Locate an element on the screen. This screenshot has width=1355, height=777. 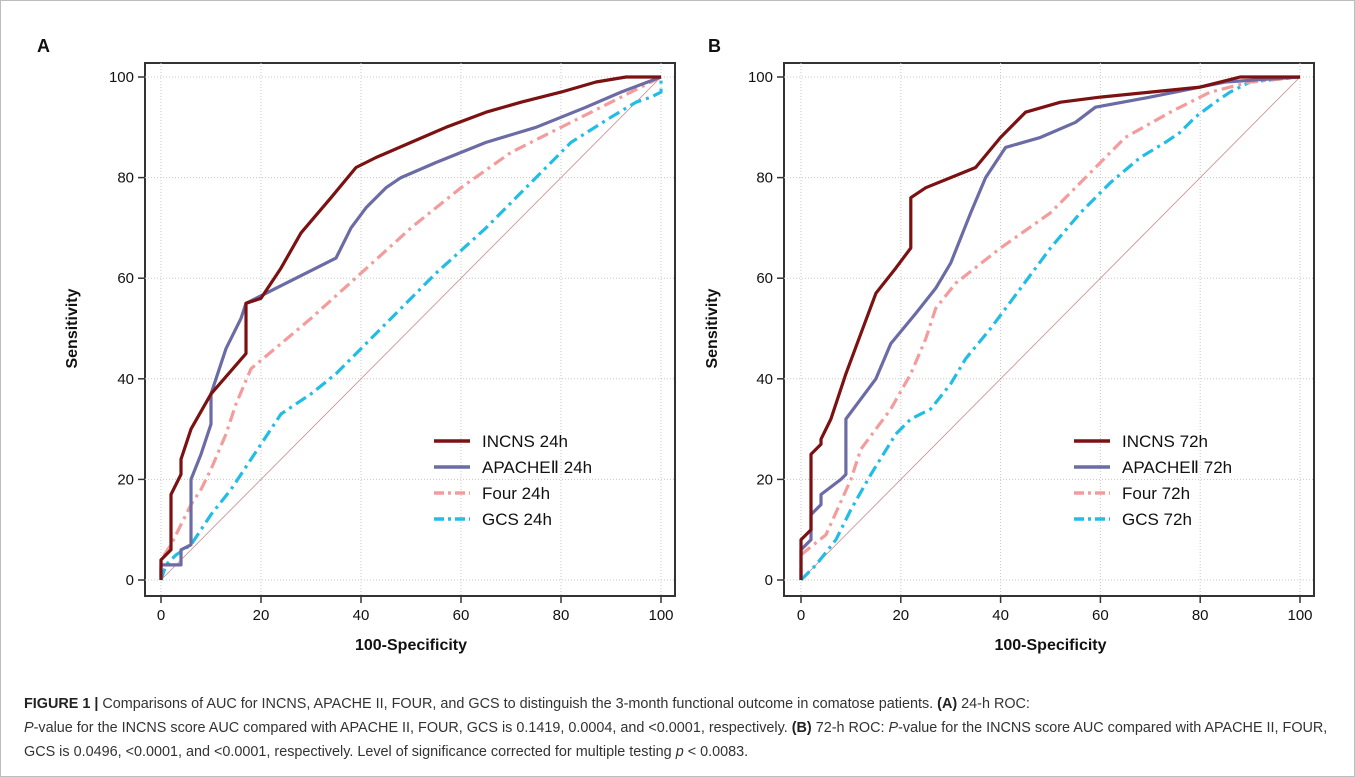
panel-label: A is located at coordinates (43, 46).